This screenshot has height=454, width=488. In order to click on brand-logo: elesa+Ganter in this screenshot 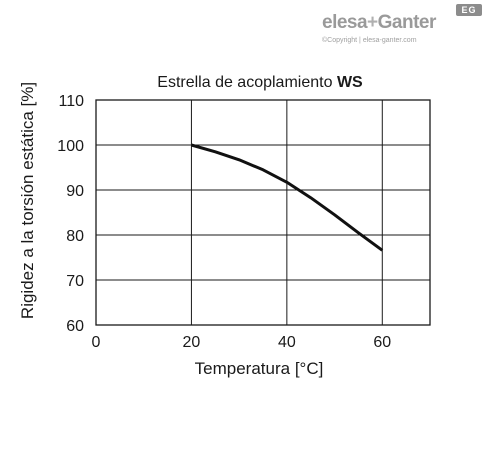, I will do `click(379, 23)`.